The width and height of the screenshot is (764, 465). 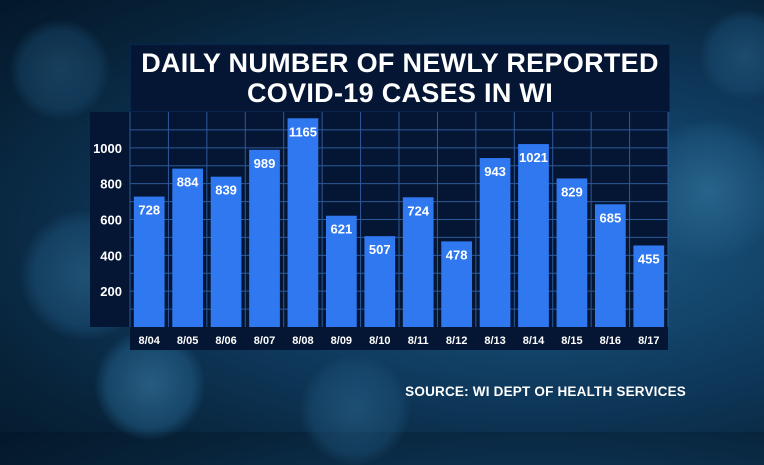 What do you see at coordinates (379, 341) in the screenshot?
I see `x-tick-label: 8/10` at bounding box center [379, 341].